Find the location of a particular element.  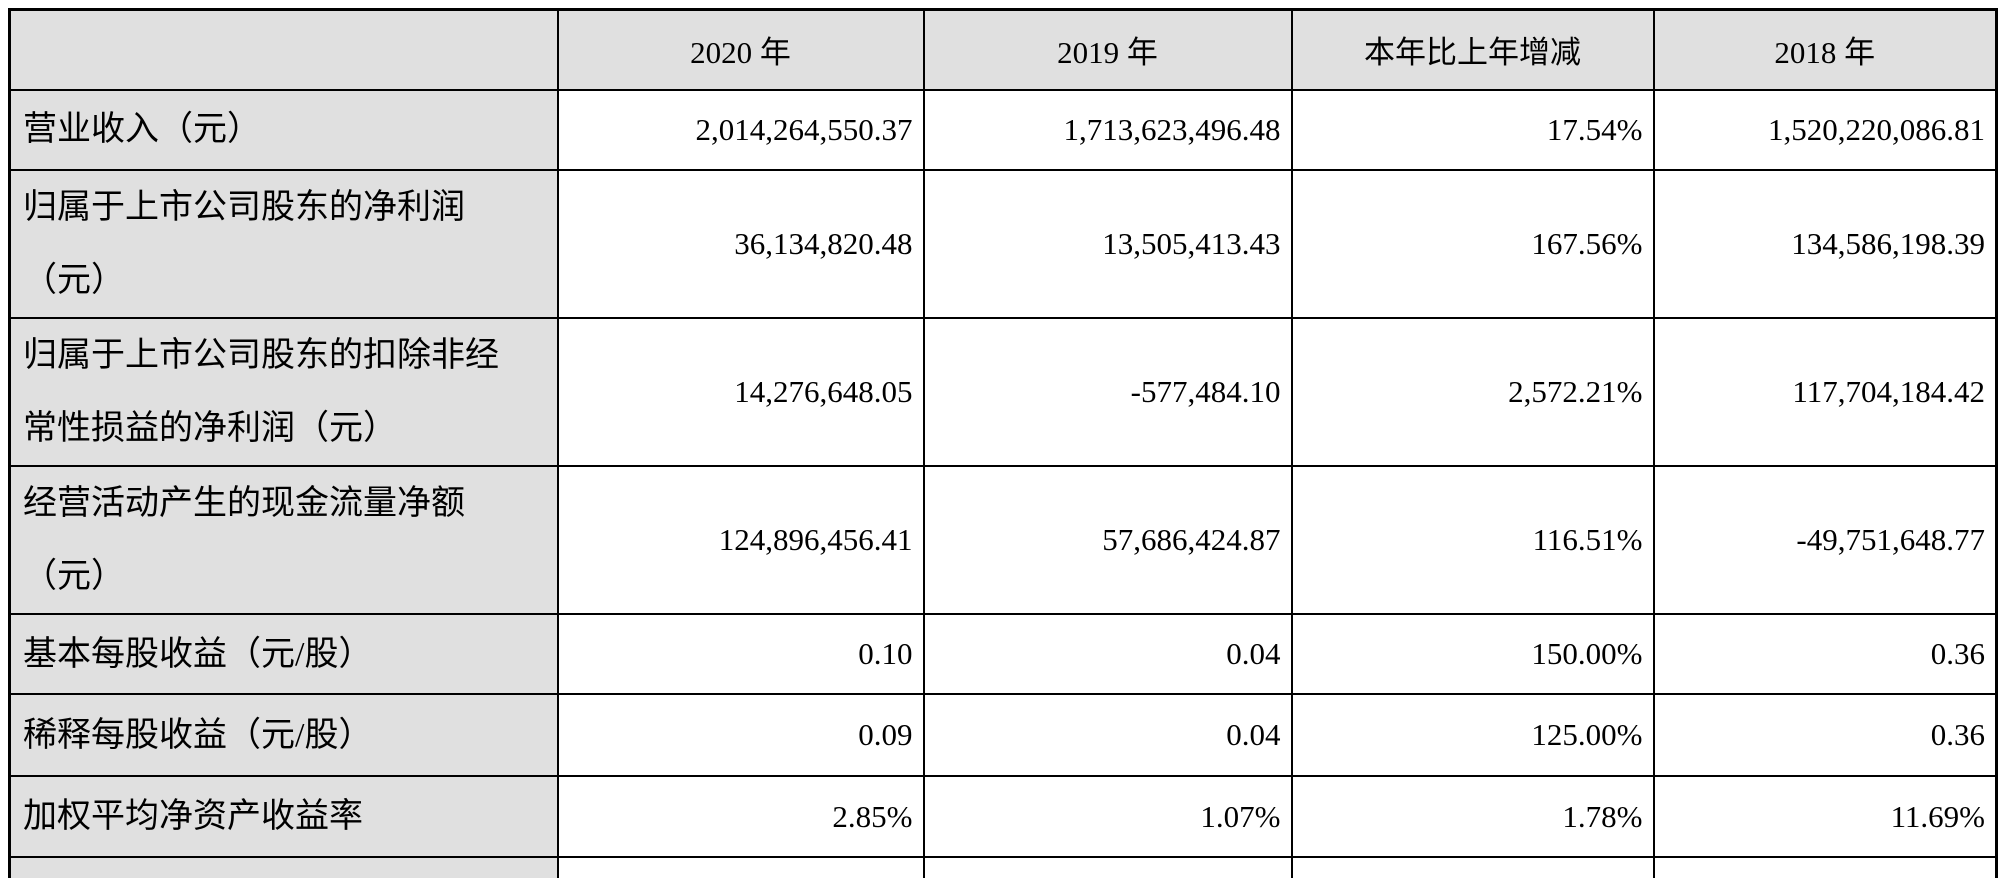

cell-2020: 14,276,648.05 is located at coordinates (740, 391).